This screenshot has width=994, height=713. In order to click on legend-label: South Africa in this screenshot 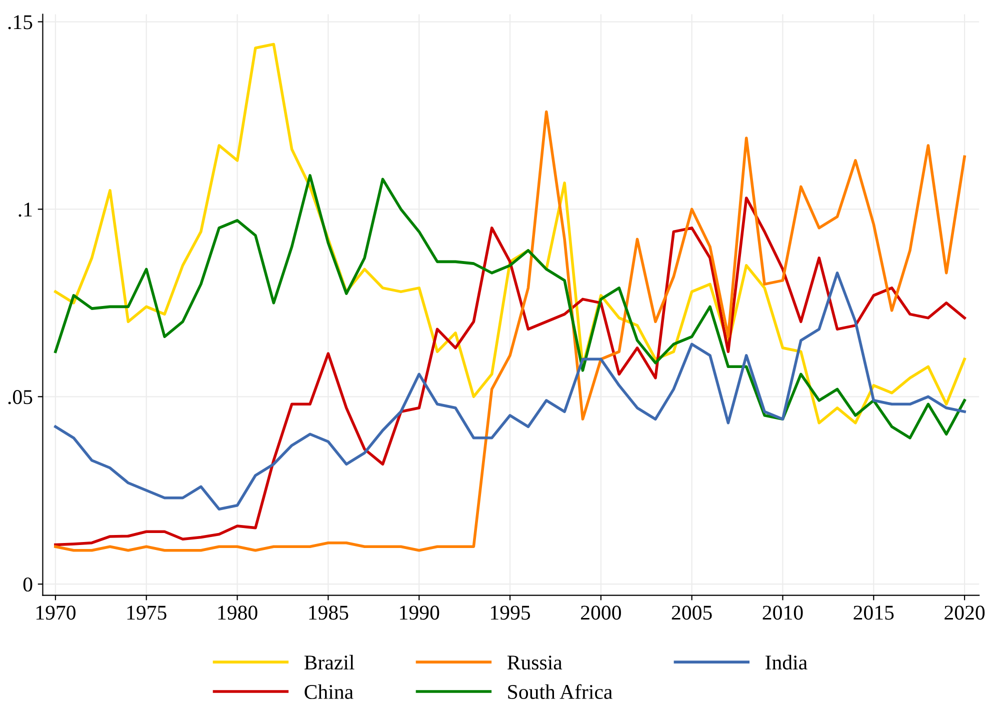, I will do `click(560, 692)`.